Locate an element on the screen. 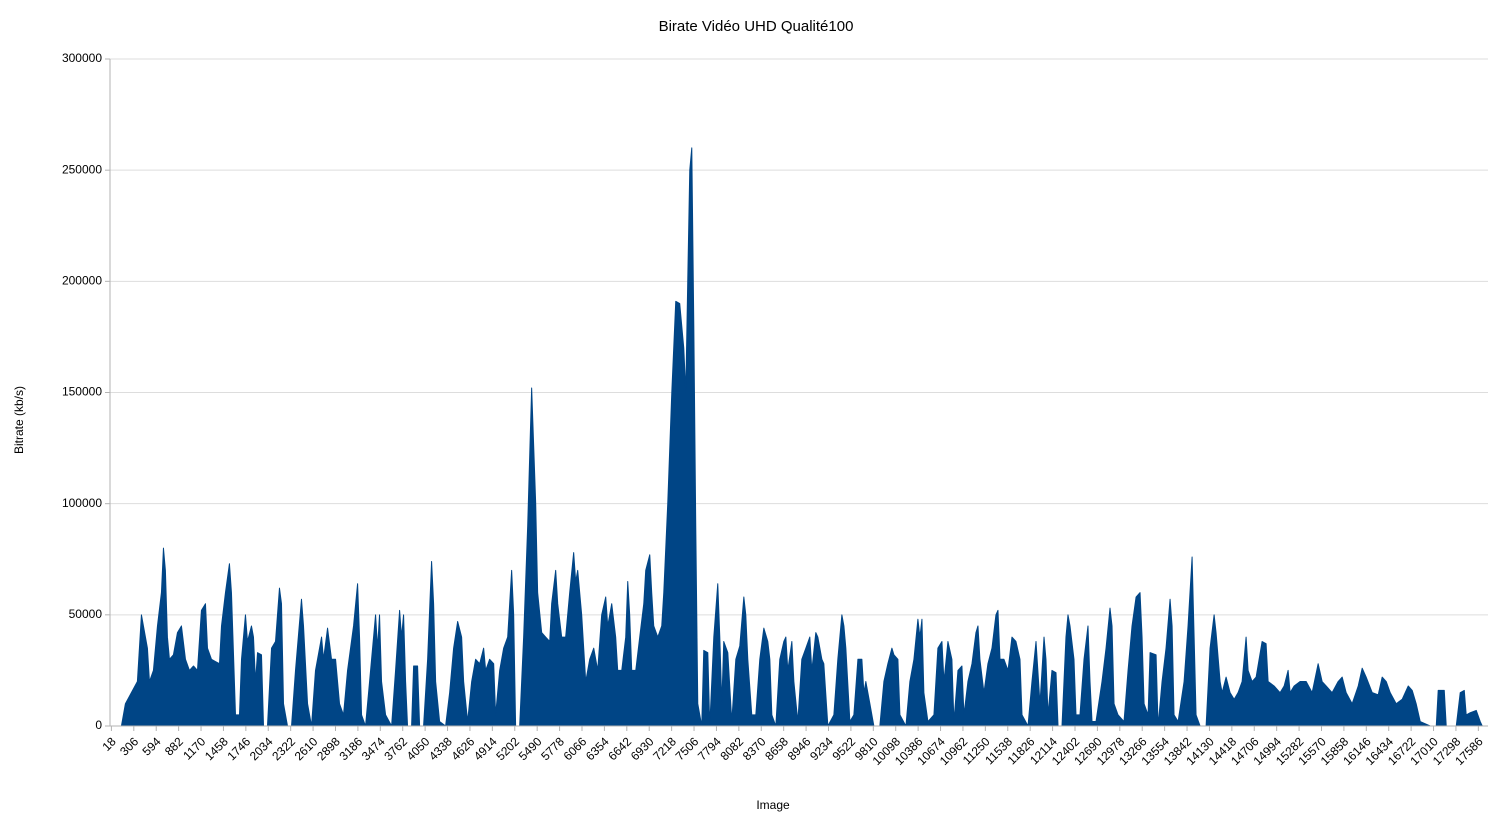 Image resolution: width=1510 pixels, height=827 pixels. x-tick-label: 8946 is located at coordinates (799, 748).